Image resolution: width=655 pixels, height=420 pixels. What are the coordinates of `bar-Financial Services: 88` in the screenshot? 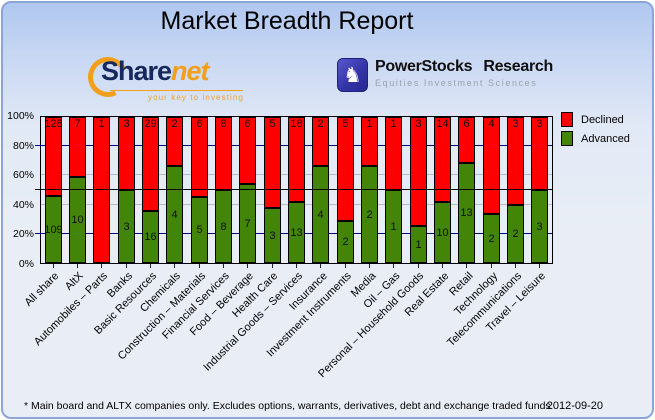 It's located at (223, 190).